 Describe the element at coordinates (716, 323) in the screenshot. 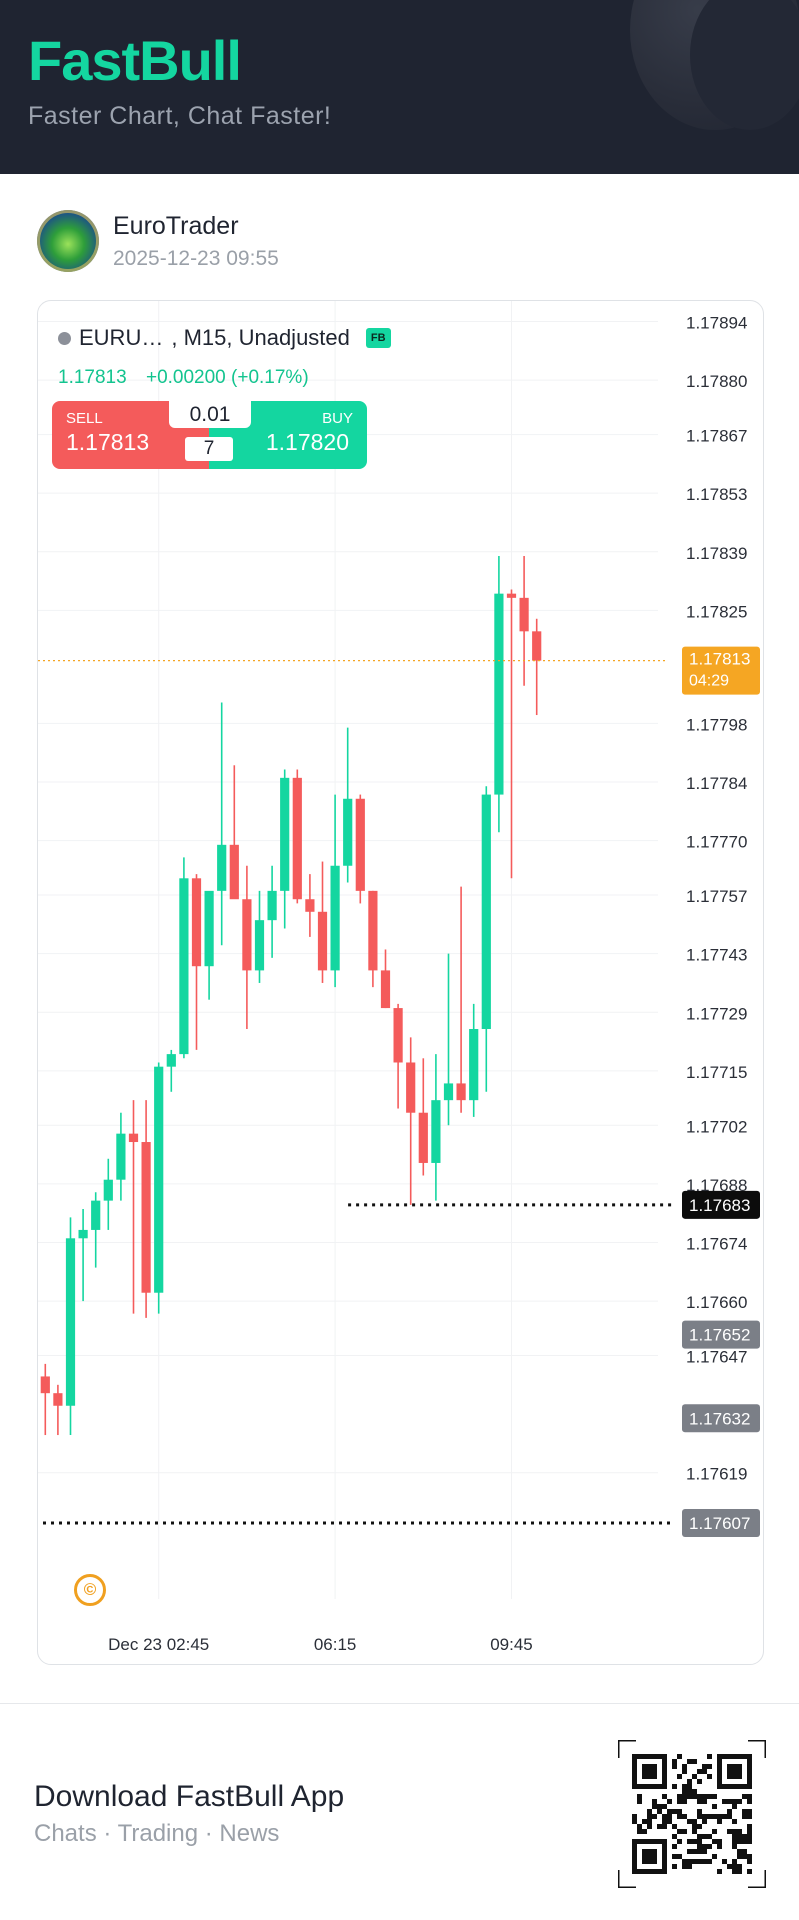

I see `y-tick-label: 1.17894` at that location.